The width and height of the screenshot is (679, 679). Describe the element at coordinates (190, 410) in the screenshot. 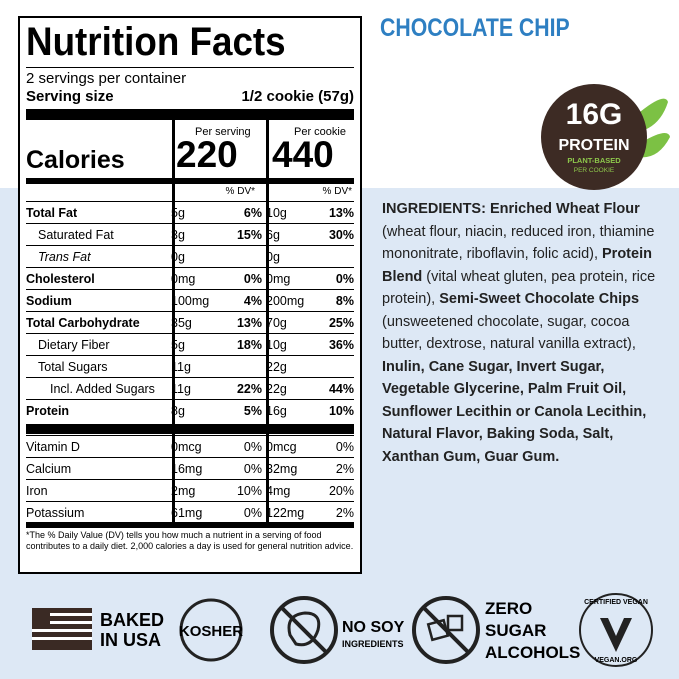

I see `nutrient-row: Protein 8g 5% 16g 10%` at that location.